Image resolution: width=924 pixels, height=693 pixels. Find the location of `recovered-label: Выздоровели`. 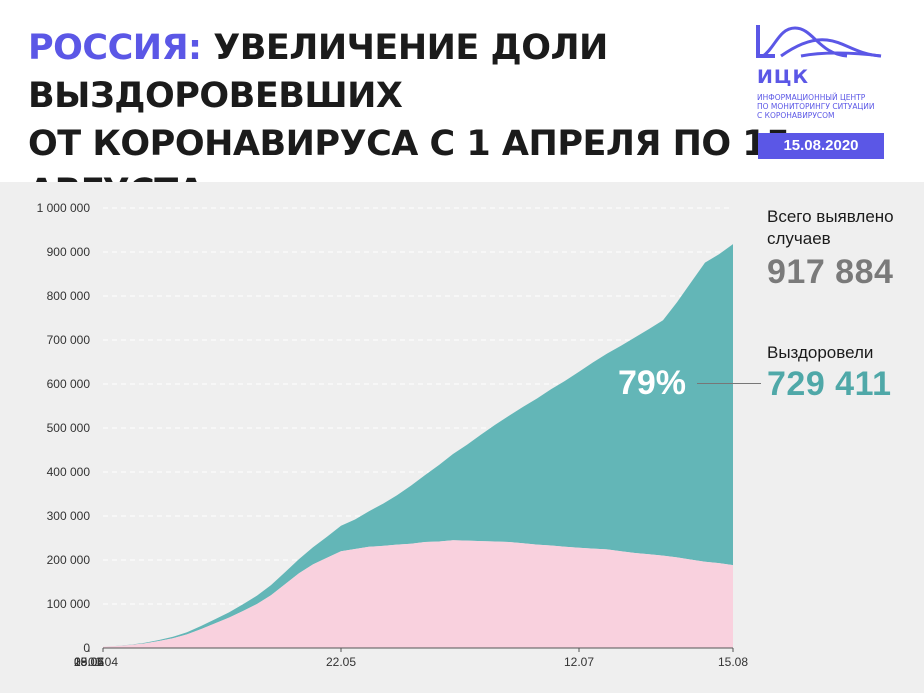

recovered-label: Выздоровели is located at coordinates (820, 352).